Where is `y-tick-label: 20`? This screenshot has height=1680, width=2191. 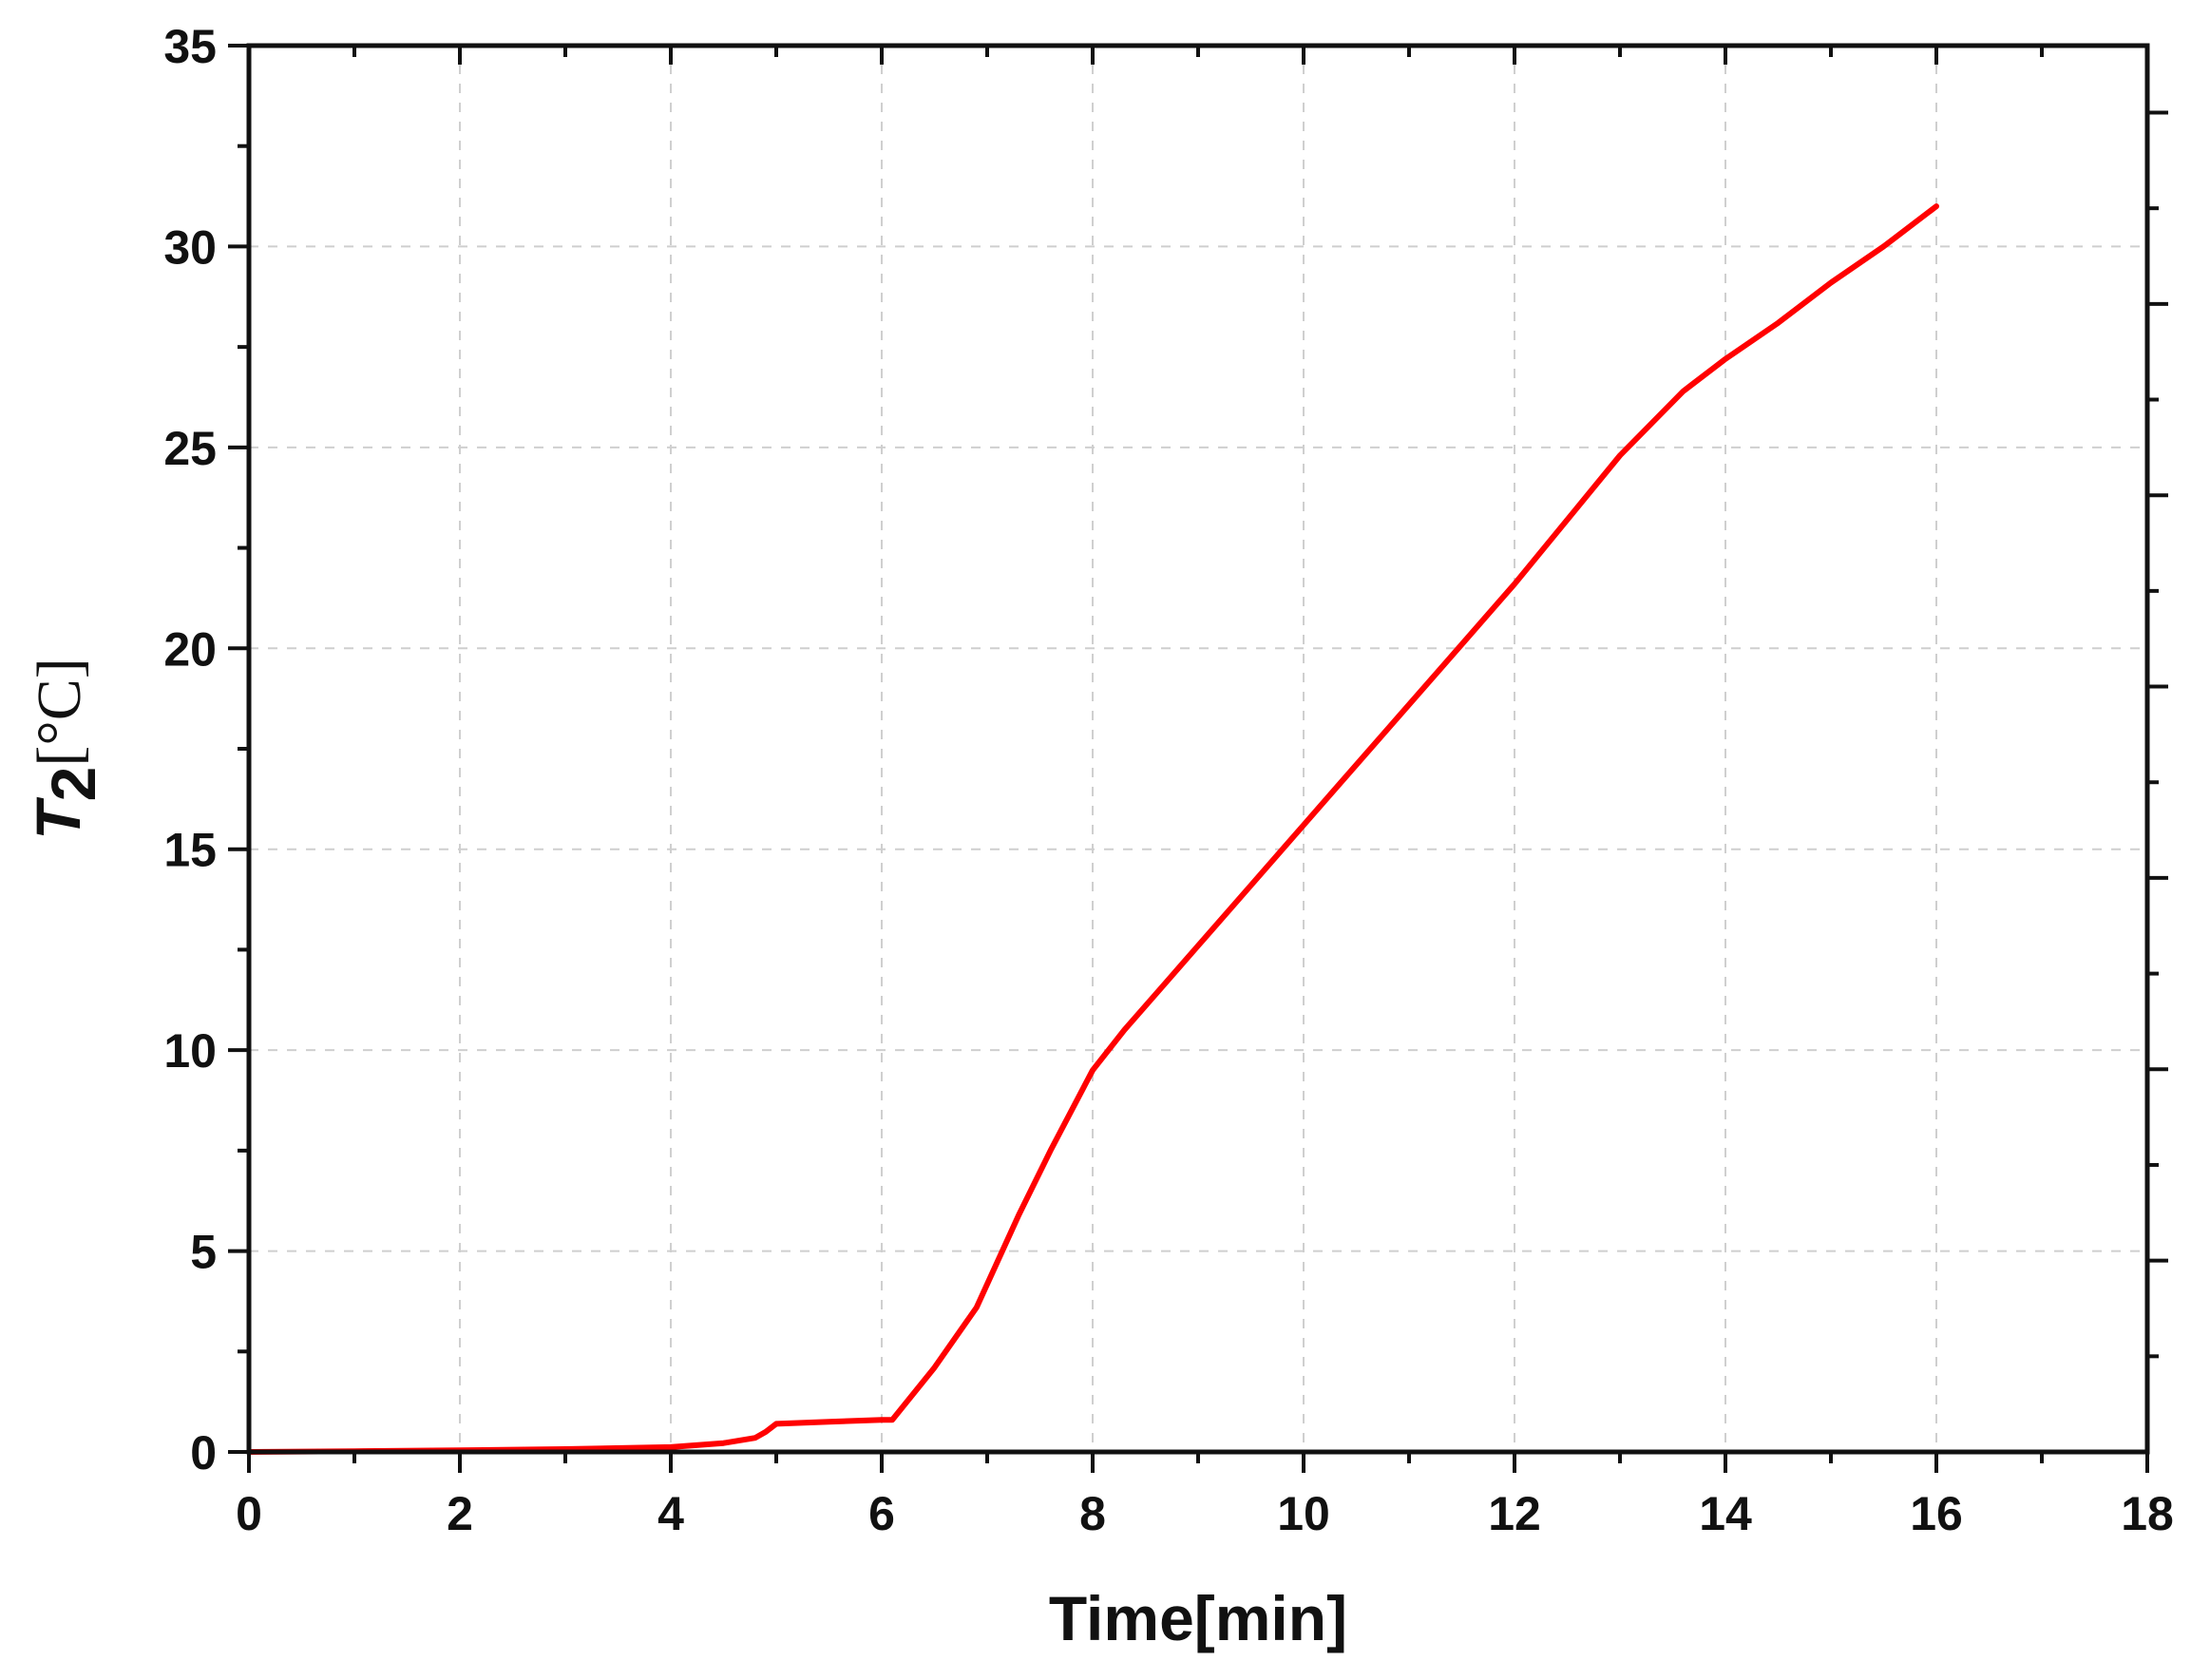
y-tick-label: 20 is located at coordinates (190, 649).